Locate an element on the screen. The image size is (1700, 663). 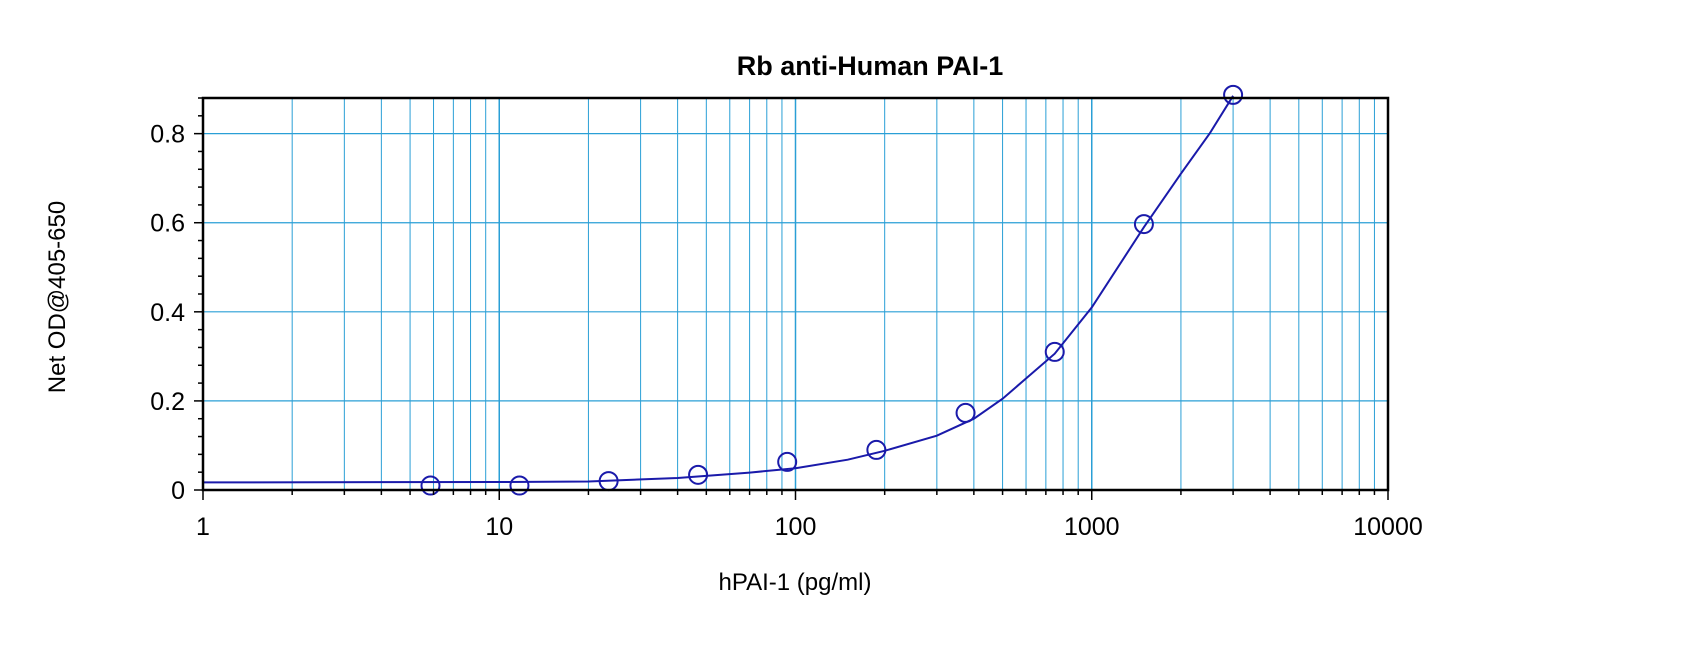
y-tick-label: 0 is located at coordinates (178, 491).